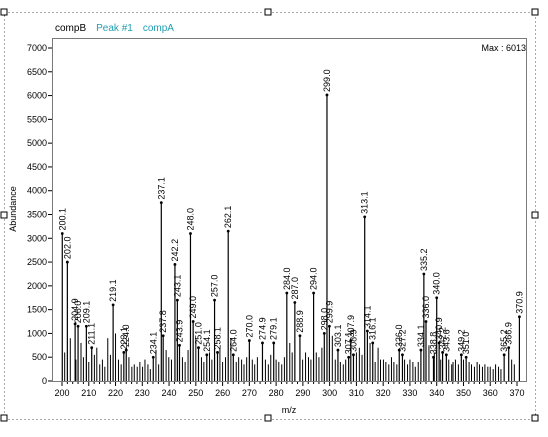 Image resolution: width=548 pixels, height=437 pixels. Describe the element at coordinates (195, 393) in the screenshot. I see `x-tick-label: 250` at that location.